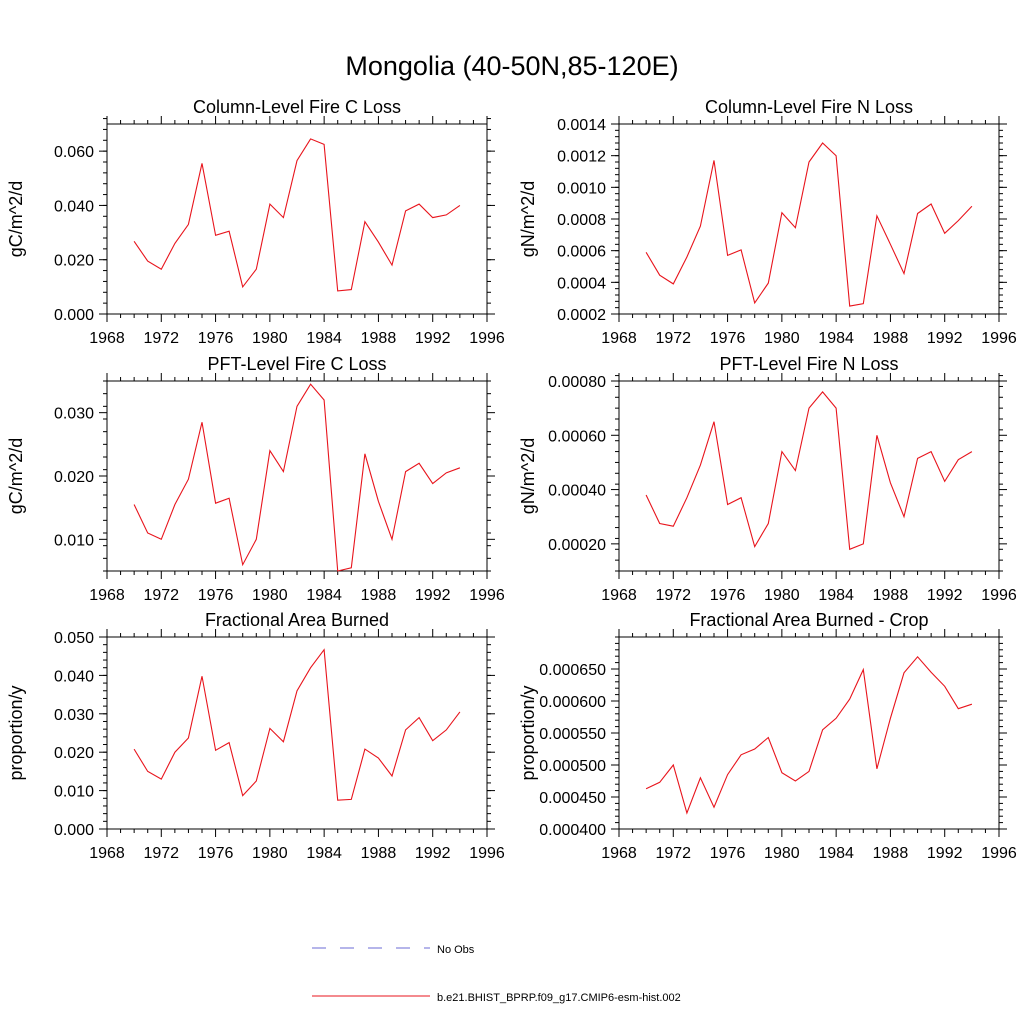 The width and height of the screenshot is (1024, 1024). Describe the element at coordinates (581, 188) in the screenshot. I see `y-tick-label: 0.0010` at that location.